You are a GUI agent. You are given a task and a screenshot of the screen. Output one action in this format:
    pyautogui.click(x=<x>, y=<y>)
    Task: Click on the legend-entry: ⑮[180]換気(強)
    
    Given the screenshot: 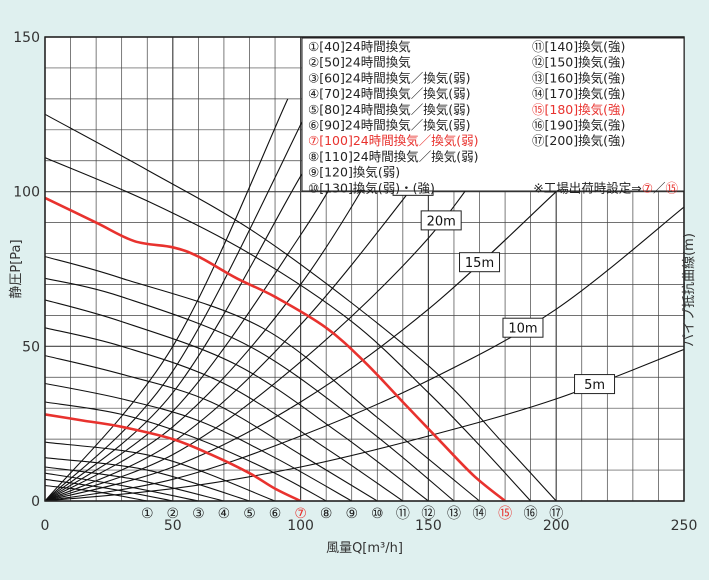 What is the action you would take?
    pyautogui.click(x=578, y=109)
    